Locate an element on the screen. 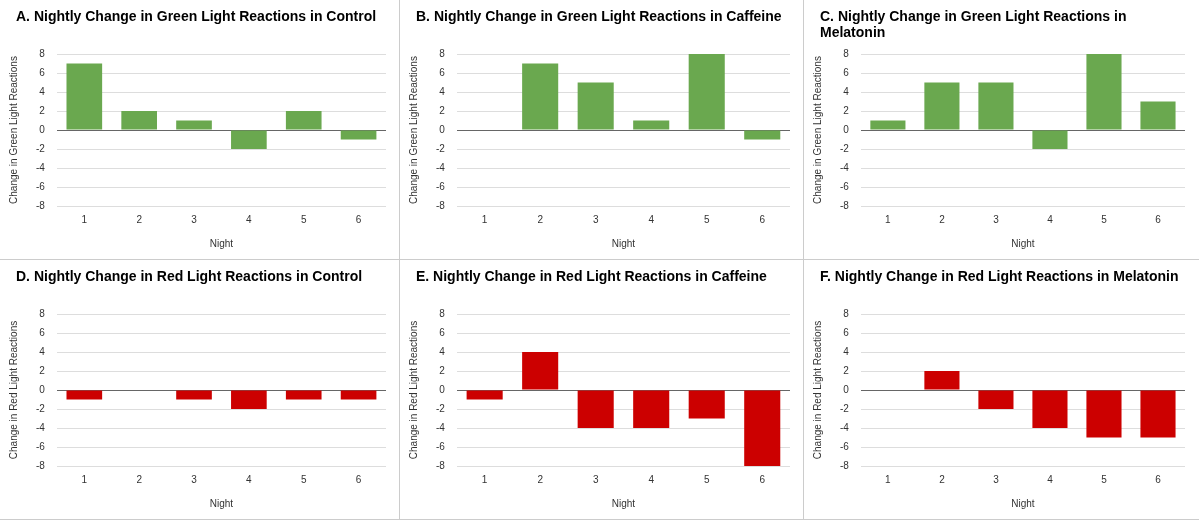 Image resolution: width=1199 pixels, height=523 pixels. chart-title: B. Nightly Change in Green Light Reactions in Caffeine is located at coordinates (599, 16).